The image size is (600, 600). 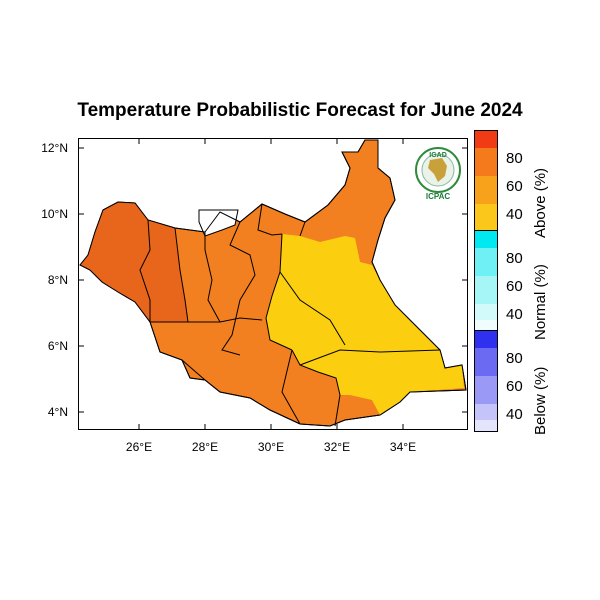 What do you see at coordinates (514, 414) in the screenshot?
I see `below-tick-40: 40` at bounding box center [514, 414].